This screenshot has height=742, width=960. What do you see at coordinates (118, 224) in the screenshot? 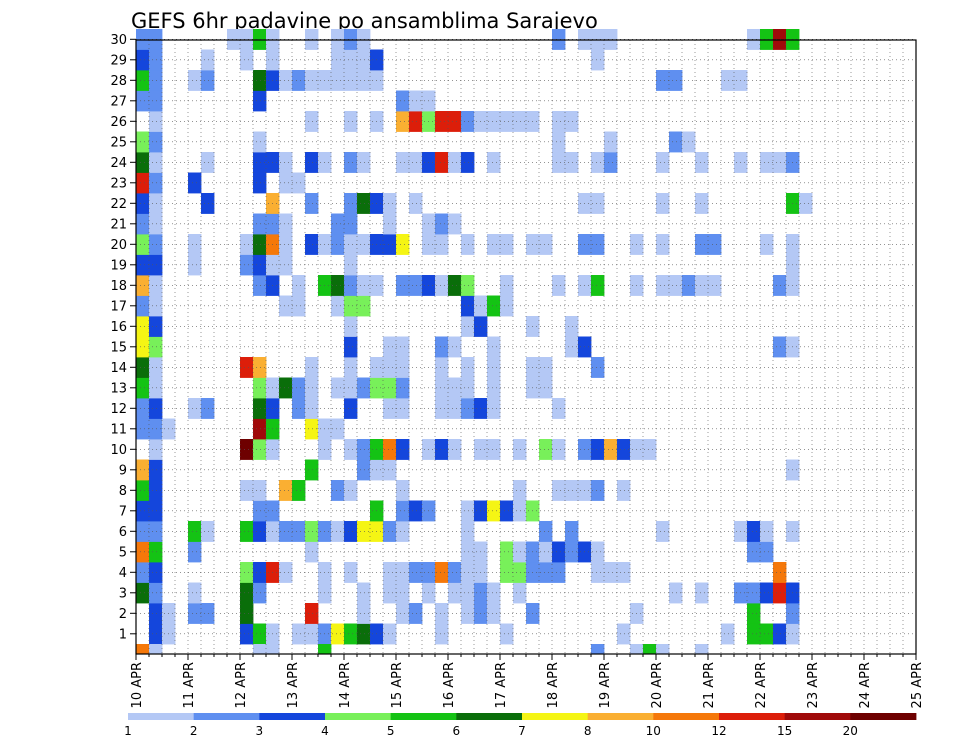
I see `y-tick-label: 21` at bounding box center [118, 224].